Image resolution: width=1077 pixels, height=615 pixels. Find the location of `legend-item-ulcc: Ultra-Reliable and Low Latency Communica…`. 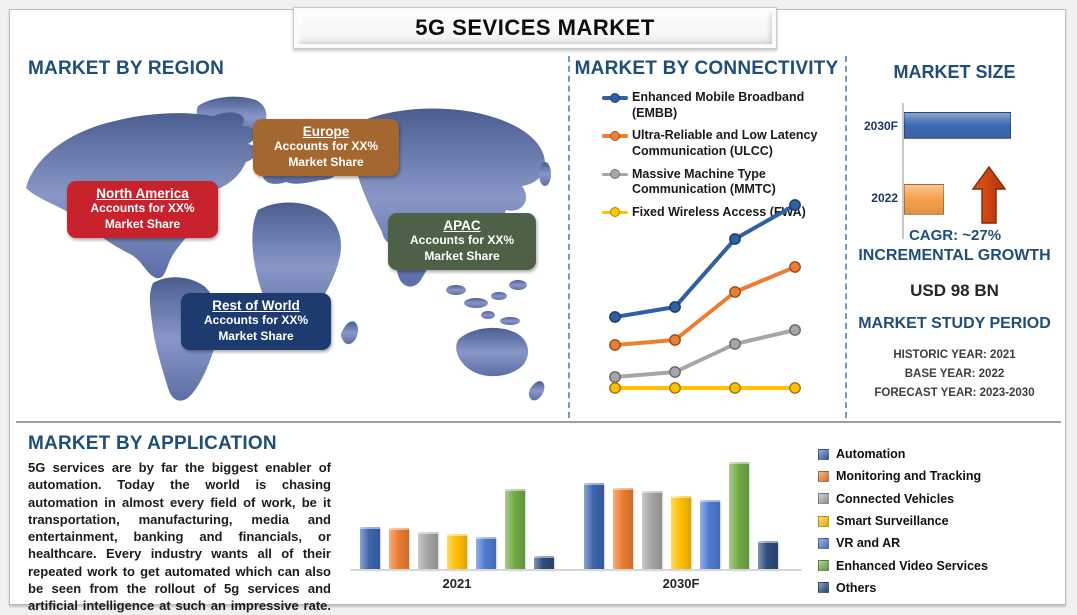

legend-item-ulcc: Ultra-Reliable and Low Latency Communica… is located at coordinates (724, 143).